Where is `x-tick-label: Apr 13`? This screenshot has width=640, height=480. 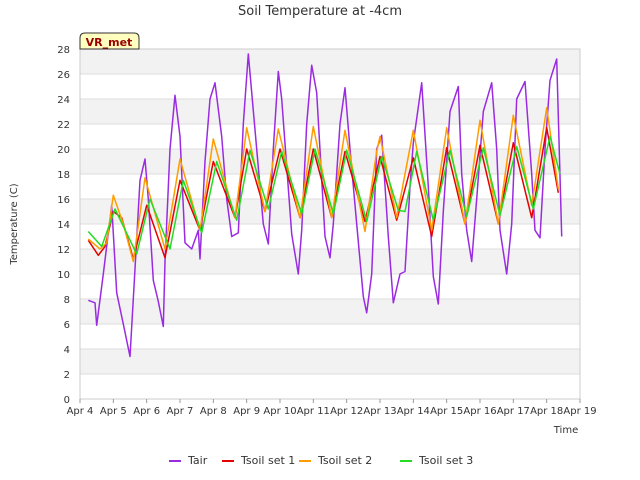 x-tick-label: Apr 13 is located at coordinates (379, 411).